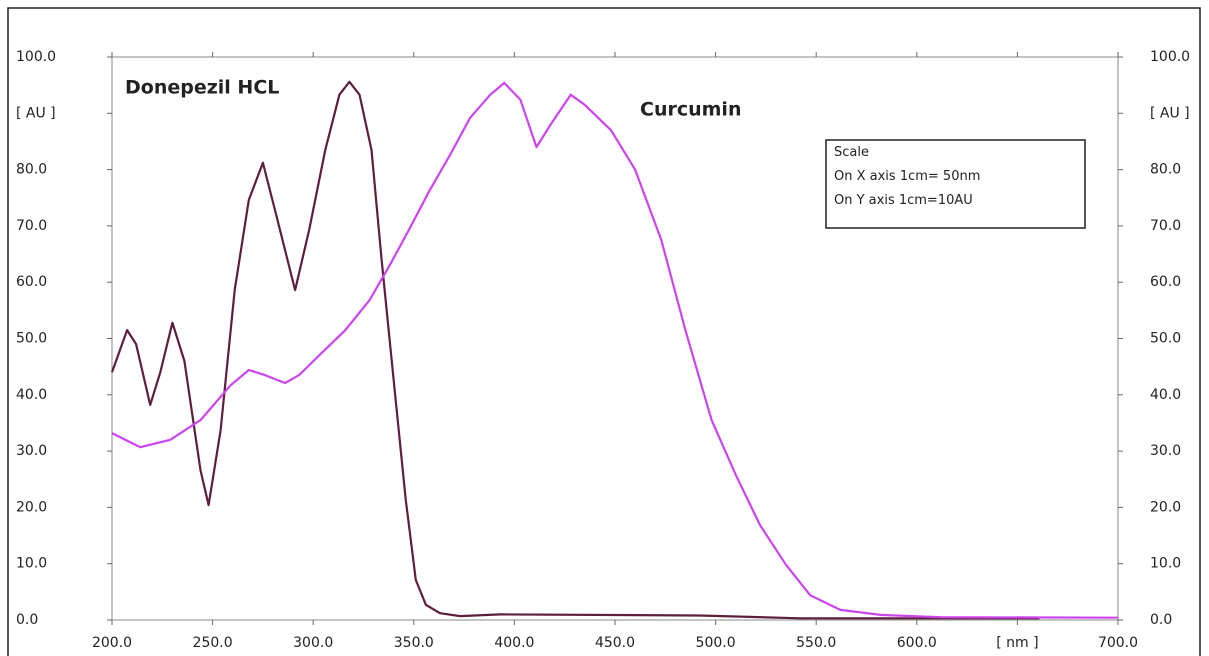 This screenshot has height=656, width=1209. Describe the element at coordinates (907, 176) in the screenshot. I see `scale-note: On X axis 1cm= 50nm` at that location.